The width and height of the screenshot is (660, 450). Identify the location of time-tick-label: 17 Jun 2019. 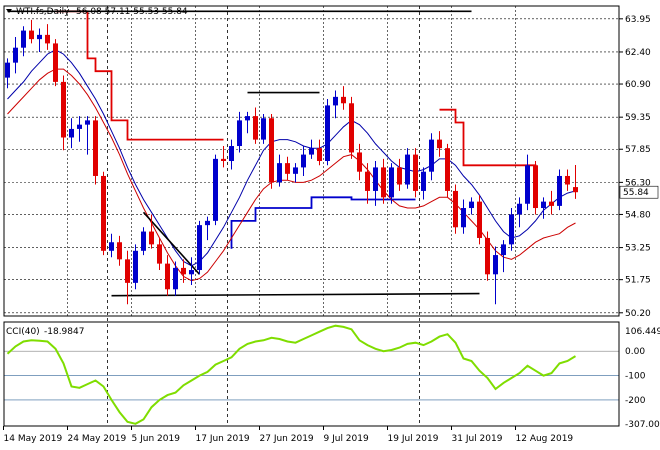
(223, 439).